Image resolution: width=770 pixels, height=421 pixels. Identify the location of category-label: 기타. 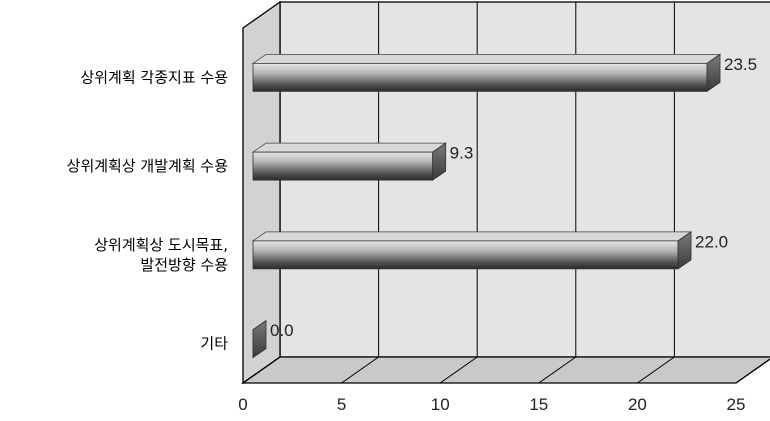
(214, 343).